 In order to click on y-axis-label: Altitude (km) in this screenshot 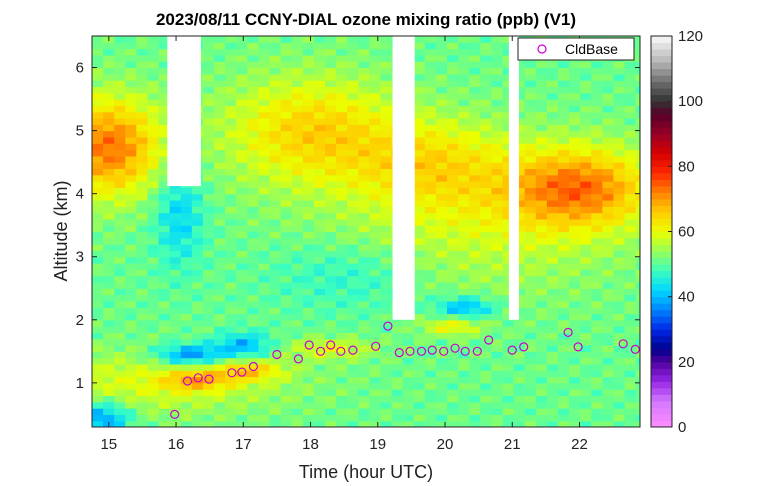, I will do `click(61, 230)`.